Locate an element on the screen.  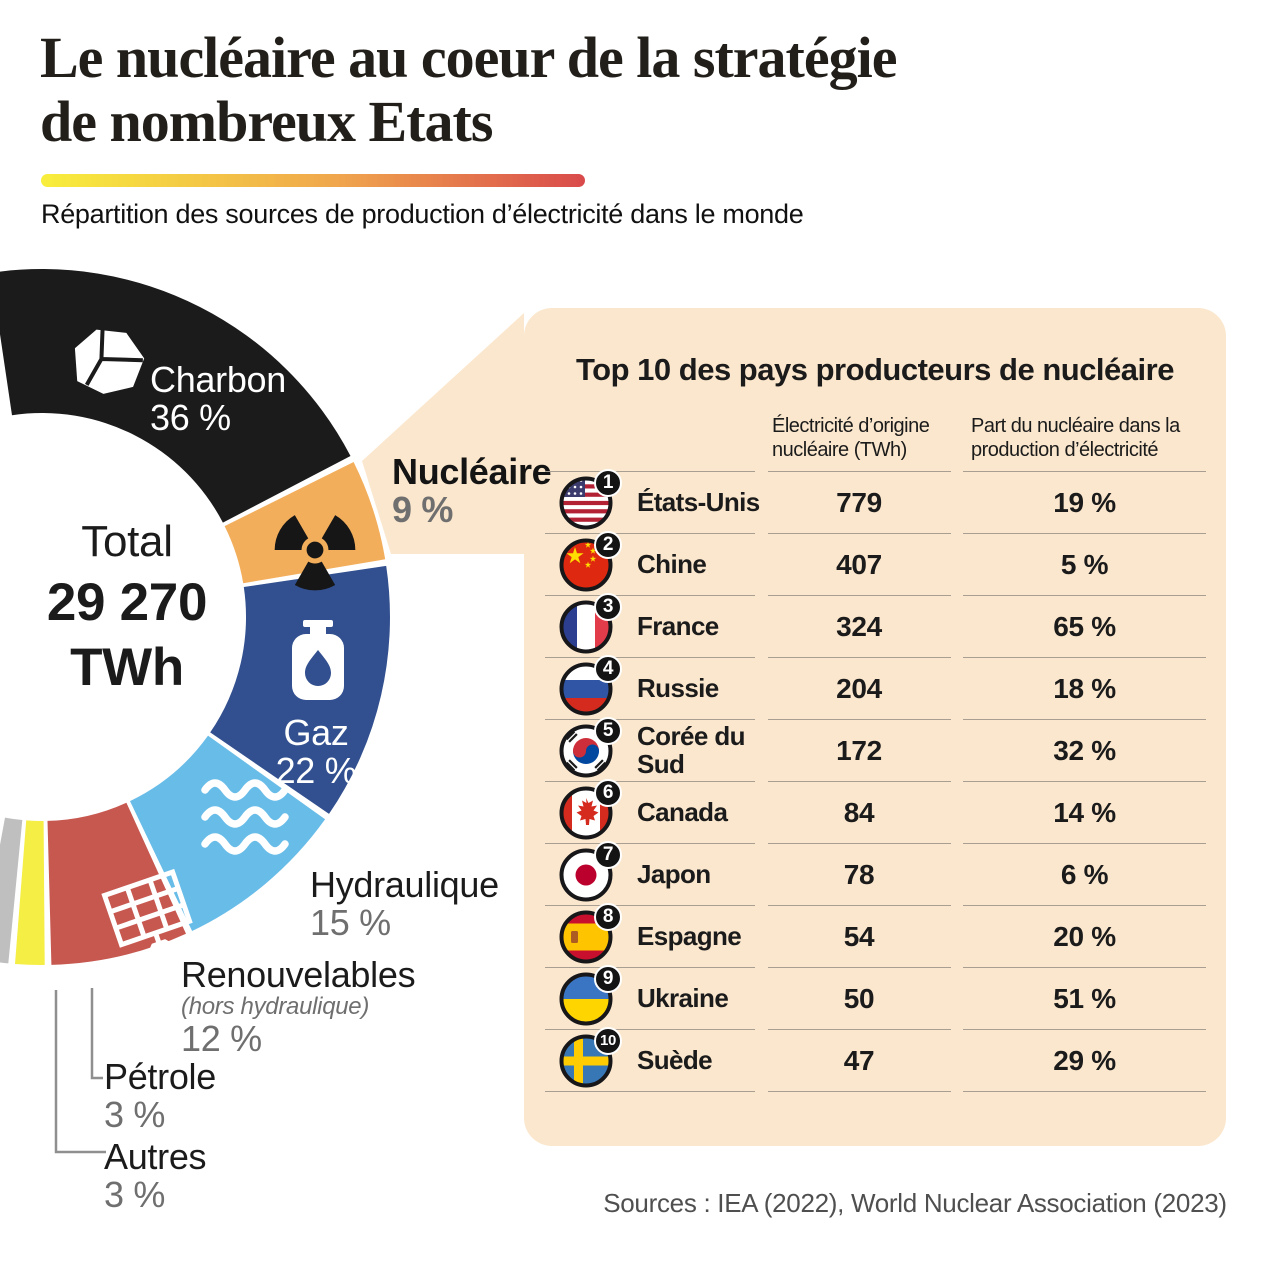
donut-total: Total 29 270 TWh is located at coordinates (127, 607).